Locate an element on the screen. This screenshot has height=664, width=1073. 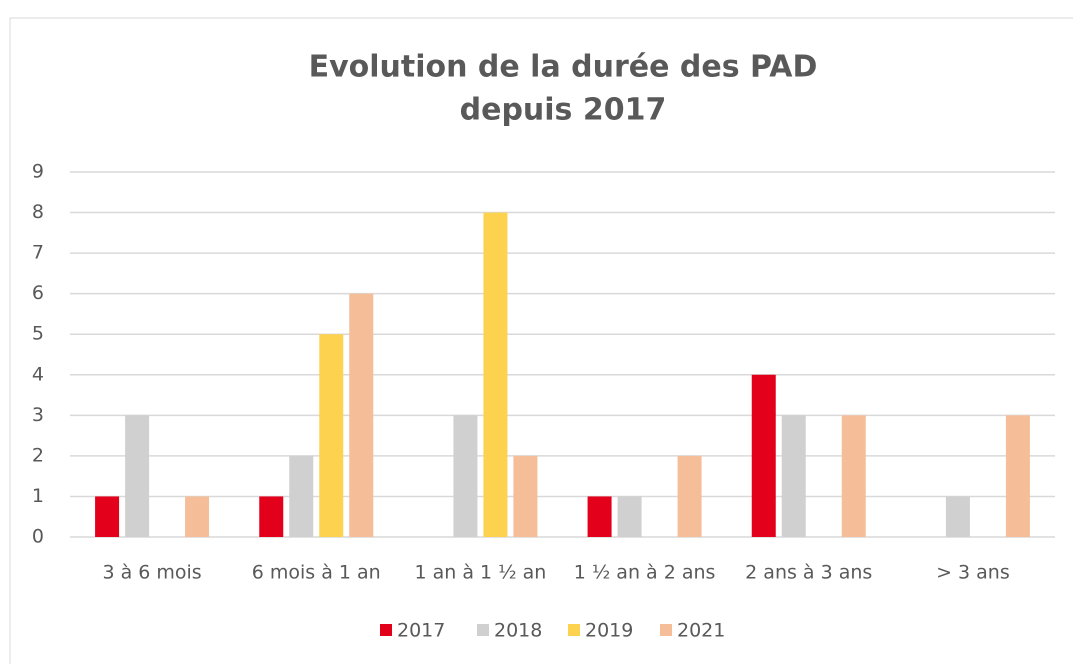
y-tick-label: 0 is located at coordinates (38, 537).